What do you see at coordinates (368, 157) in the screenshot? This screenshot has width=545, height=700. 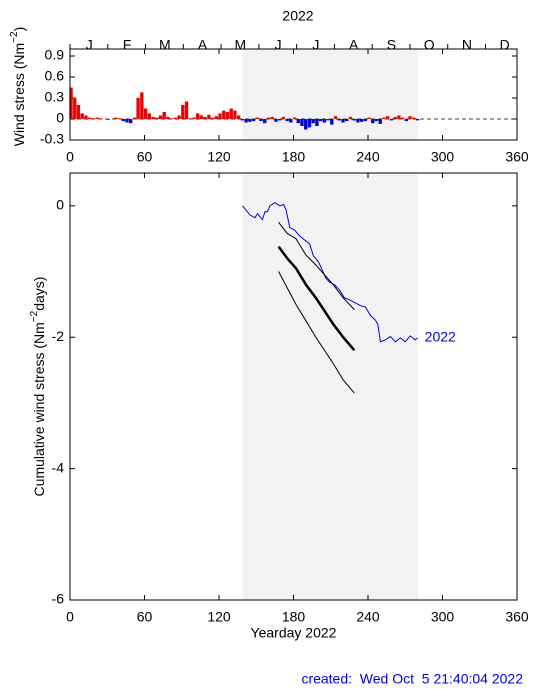 I see `x-tick-label: 240` at bounding box center [368, 157].